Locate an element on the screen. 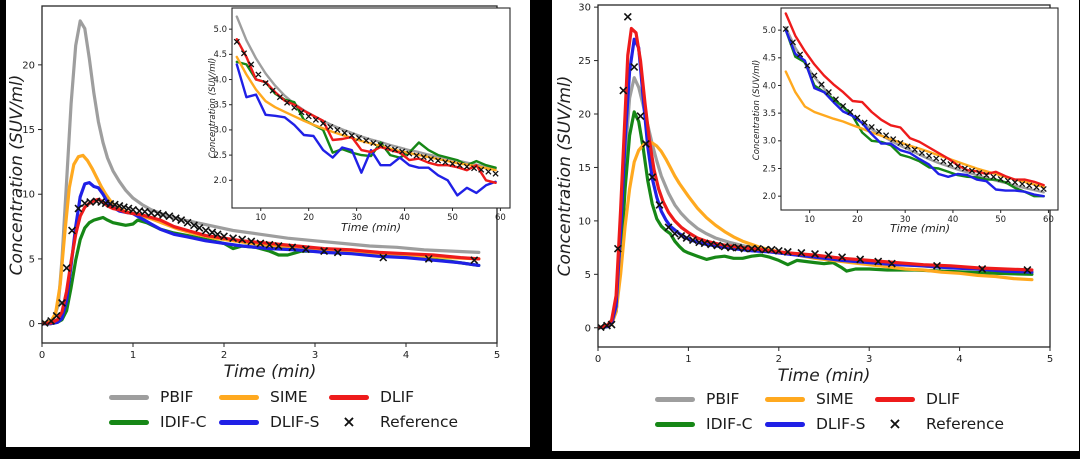 The height and width of the screenshot is (459, 1080). x-tick-label: 20 is located at coordinates (857, 220).